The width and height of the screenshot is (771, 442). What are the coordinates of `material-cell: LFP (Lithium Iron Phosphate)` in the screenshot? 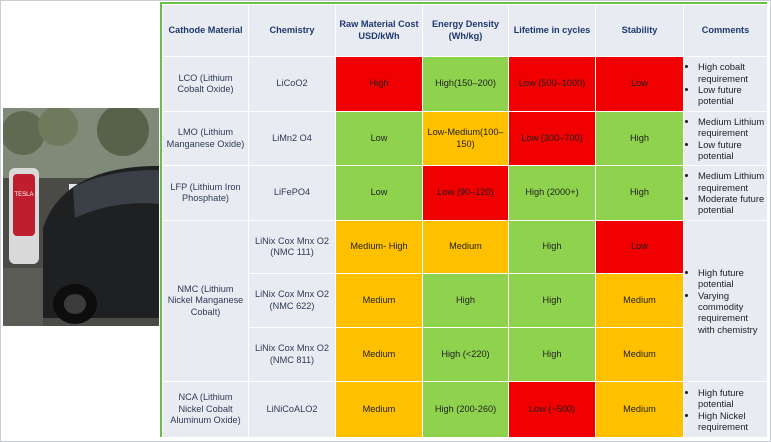 It's located at (205, 193).